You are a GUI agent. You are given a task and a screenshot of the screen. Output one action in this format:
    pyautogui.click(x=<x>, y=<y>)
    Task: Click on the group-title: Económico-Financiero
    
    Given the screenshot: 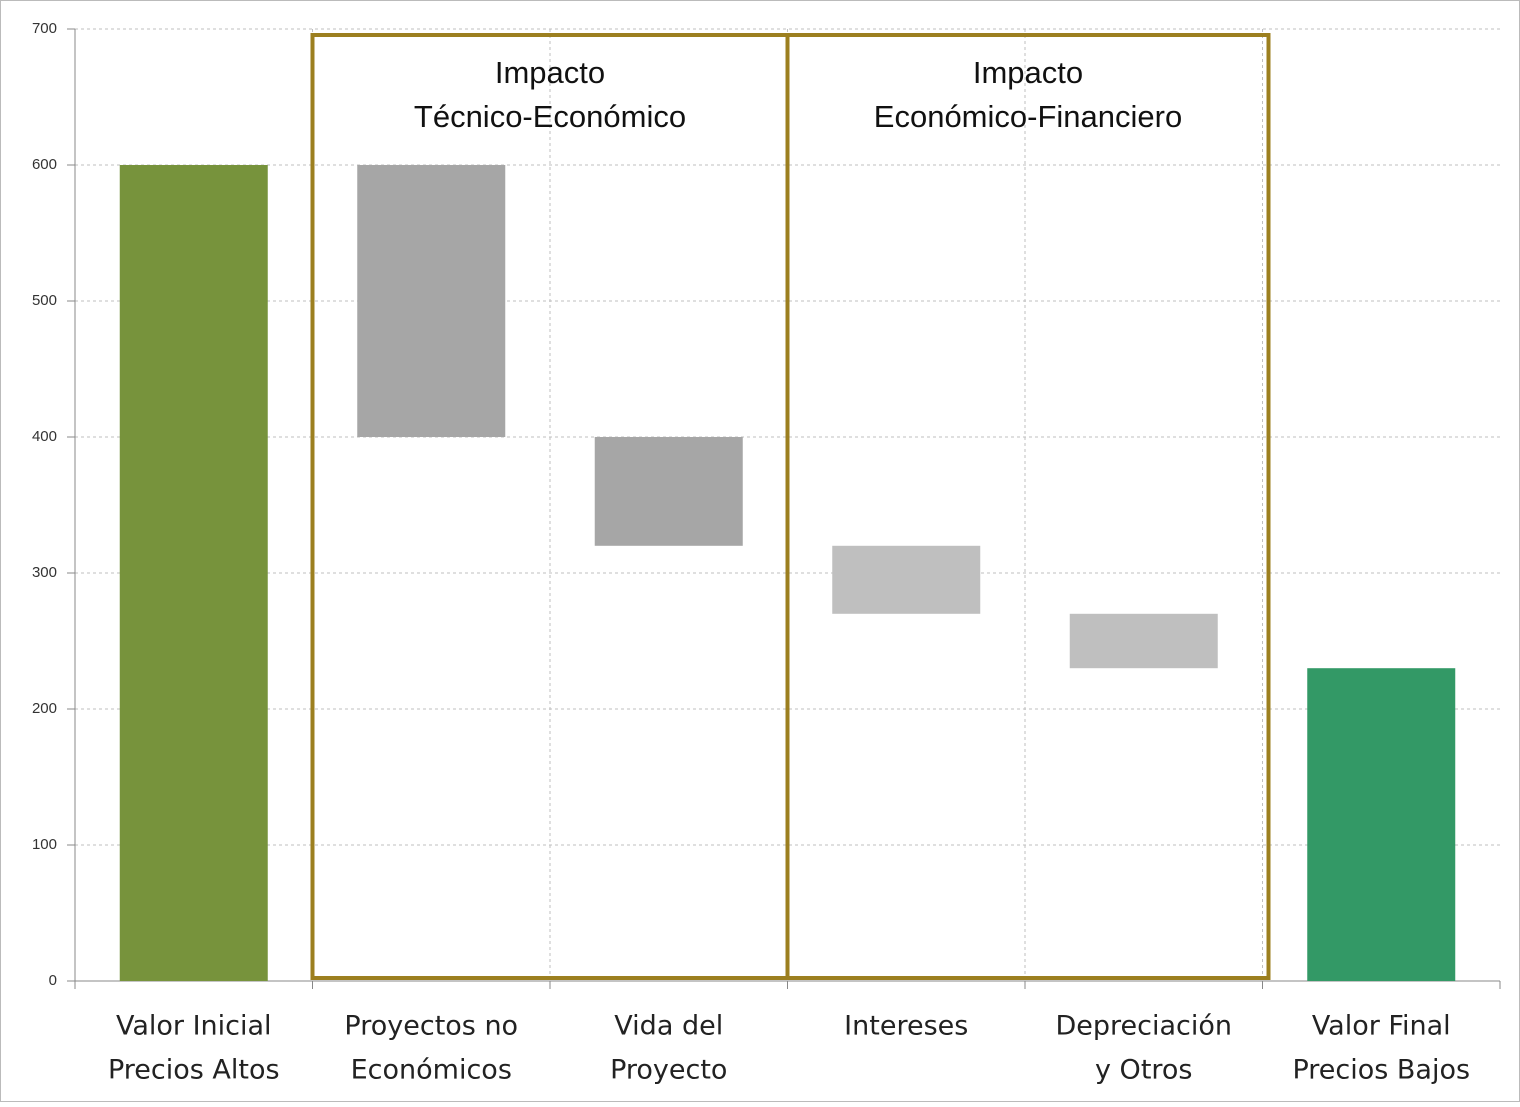 What is the action you would take?
    pyautogui.click(x=1028, y=116)
    